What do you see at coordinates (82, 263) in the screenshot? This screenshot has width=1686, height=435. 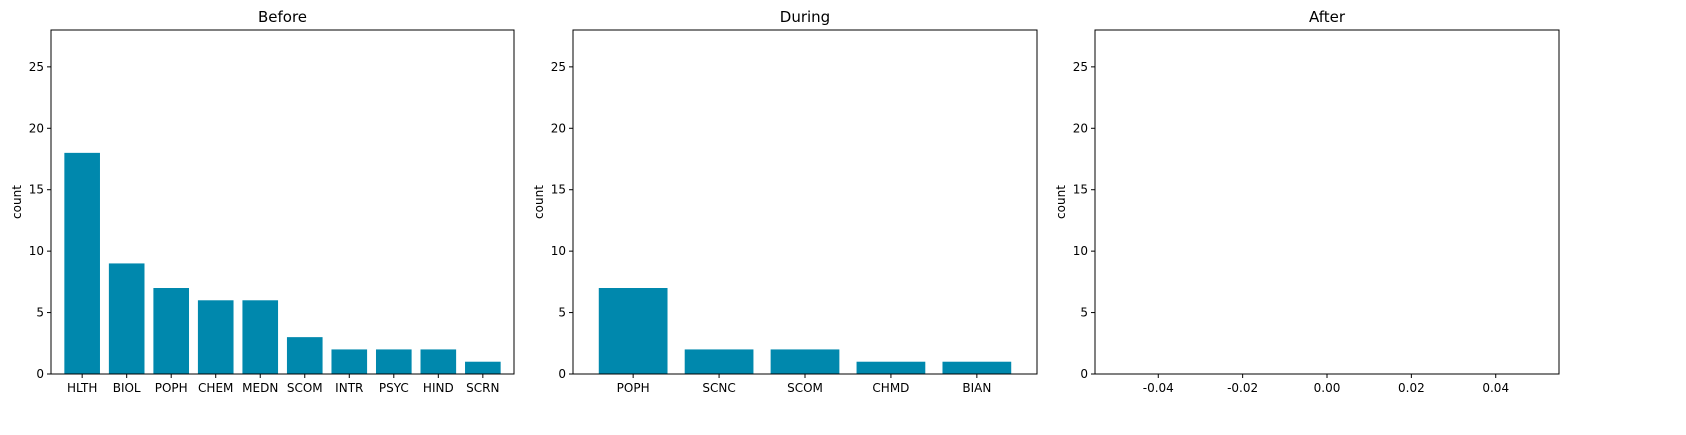 I see `bar-hlth` at bounding box center [82, 263].